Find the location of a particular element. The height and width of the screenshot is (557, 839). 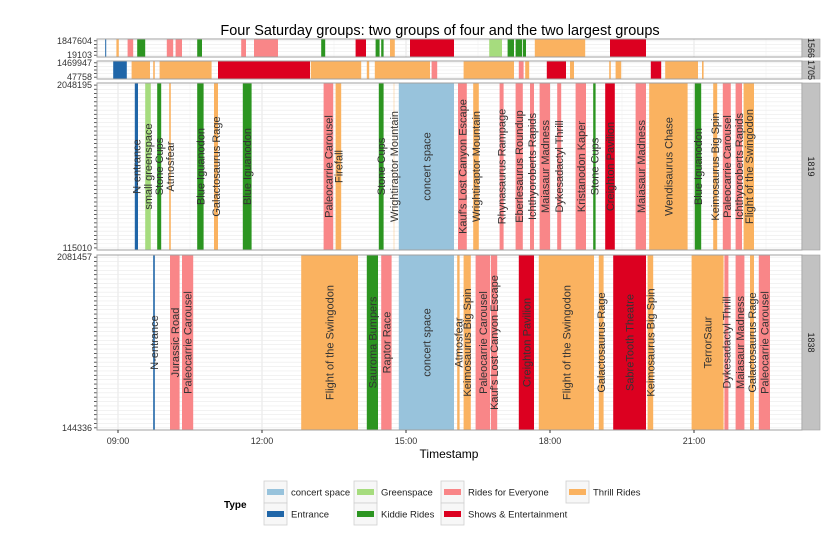

y-tick-label: 19103 is located at coordinates (79, 55).